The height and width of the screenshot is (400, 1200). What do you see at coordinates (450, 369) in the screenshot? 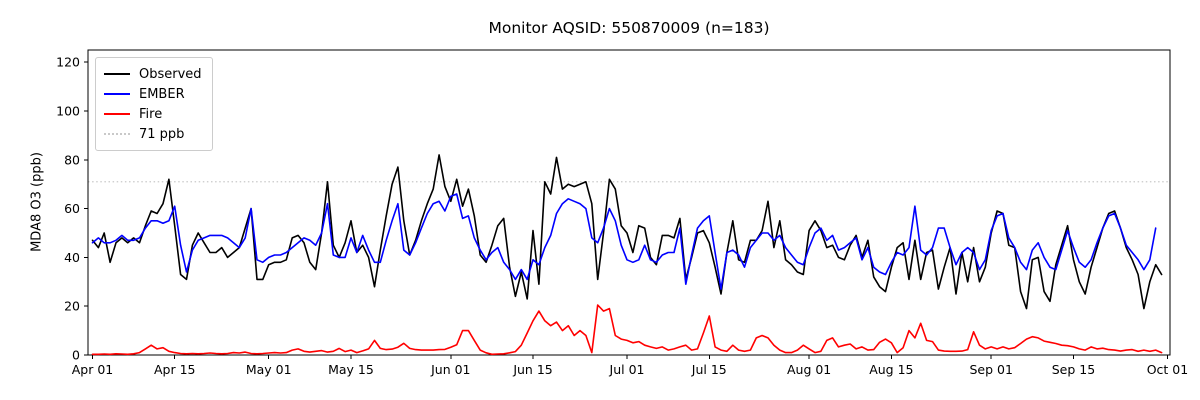
I see `x-tick-label: Jun 01` at bounding box center [450, 369].